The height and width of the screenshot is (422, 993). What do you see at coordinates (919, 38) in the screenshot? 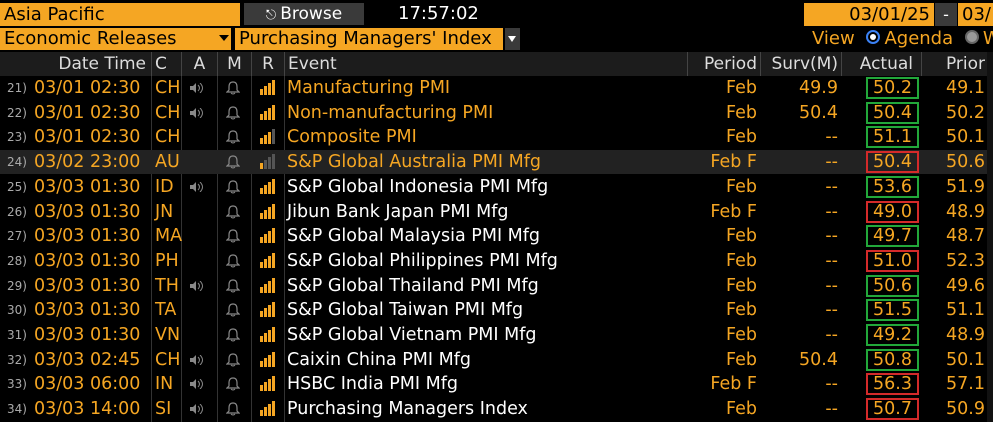
I see `agenda-label: Agenda` at bounding box center [919, 38].